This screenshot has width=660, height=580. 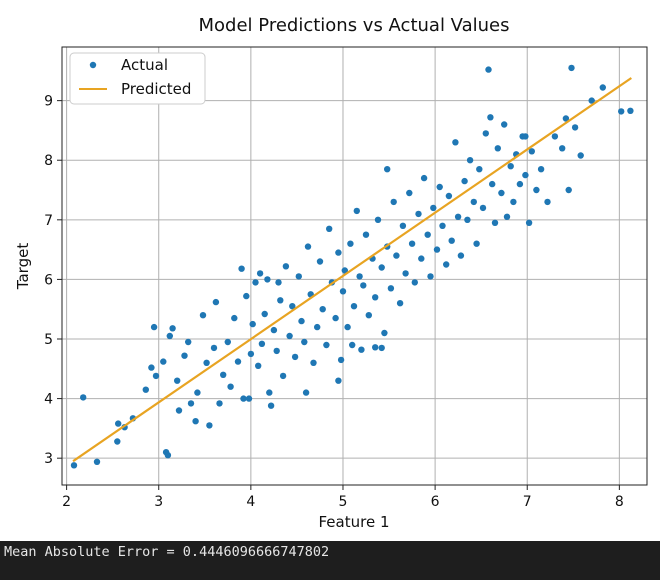 I want to click on x-tick-label: 3, so click(x=158, y=502).